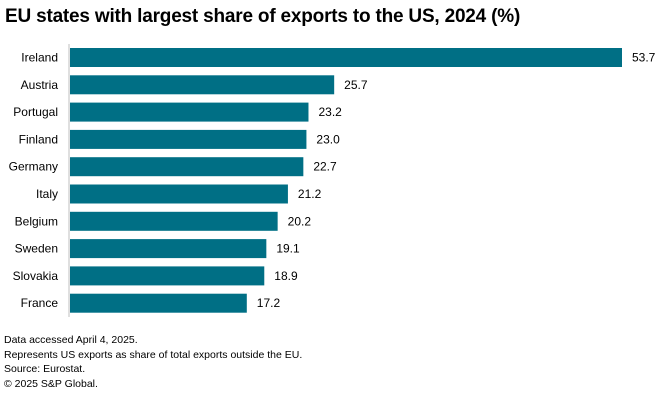  I want to click on bar-belgium, so click(174, 221).